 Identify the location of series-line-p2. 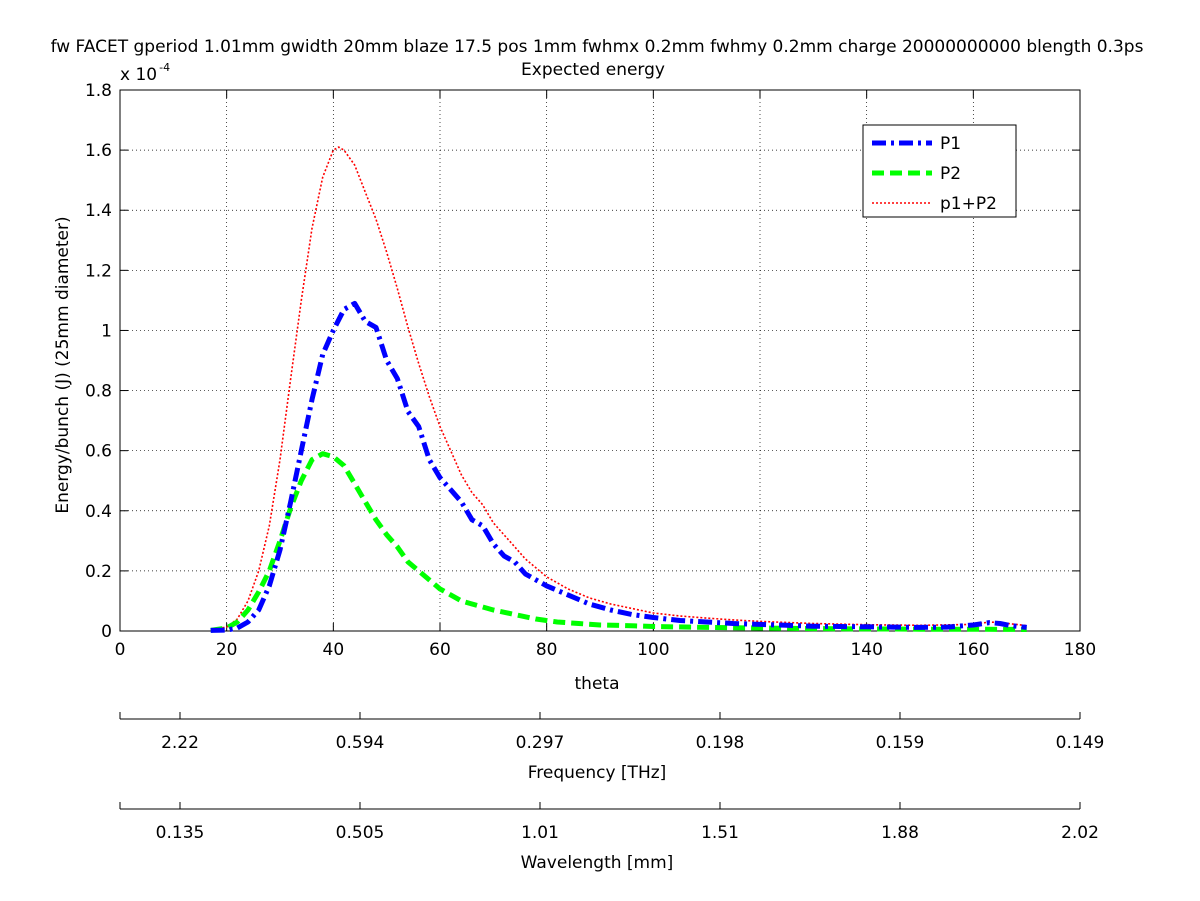
(618, 542).